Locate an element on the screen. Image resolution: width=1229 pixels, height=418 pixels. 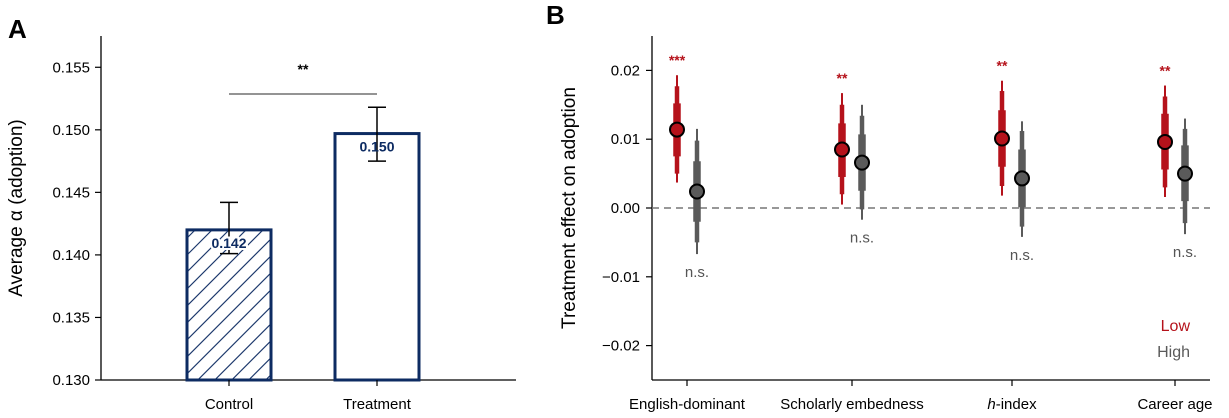
panel-b-y-tick-label: 0.00 is located at coordinates (625, 208).